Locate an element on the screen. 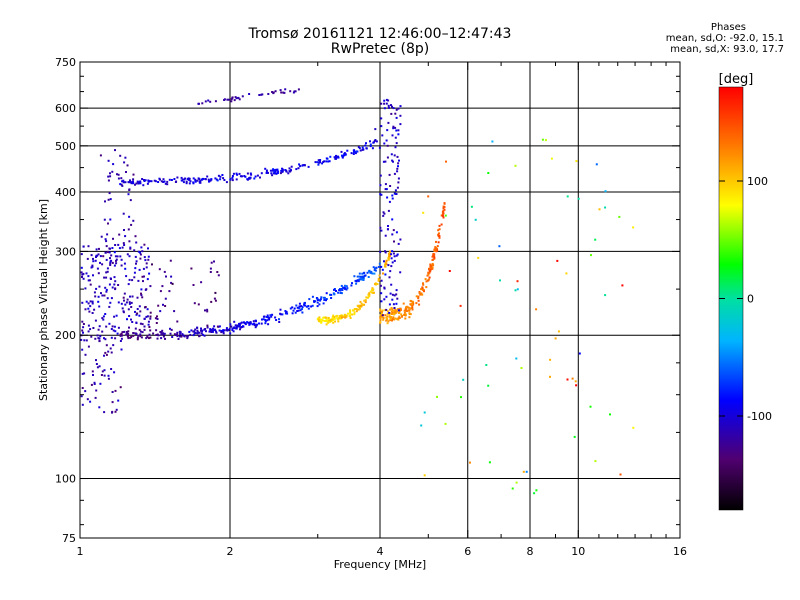  x-tick-label: 2 is located at coordinates (230, 551).